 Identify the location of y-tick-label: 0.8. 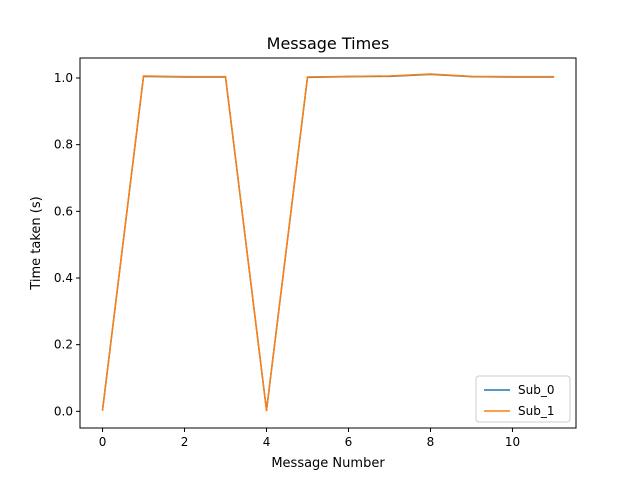
(63, 145).